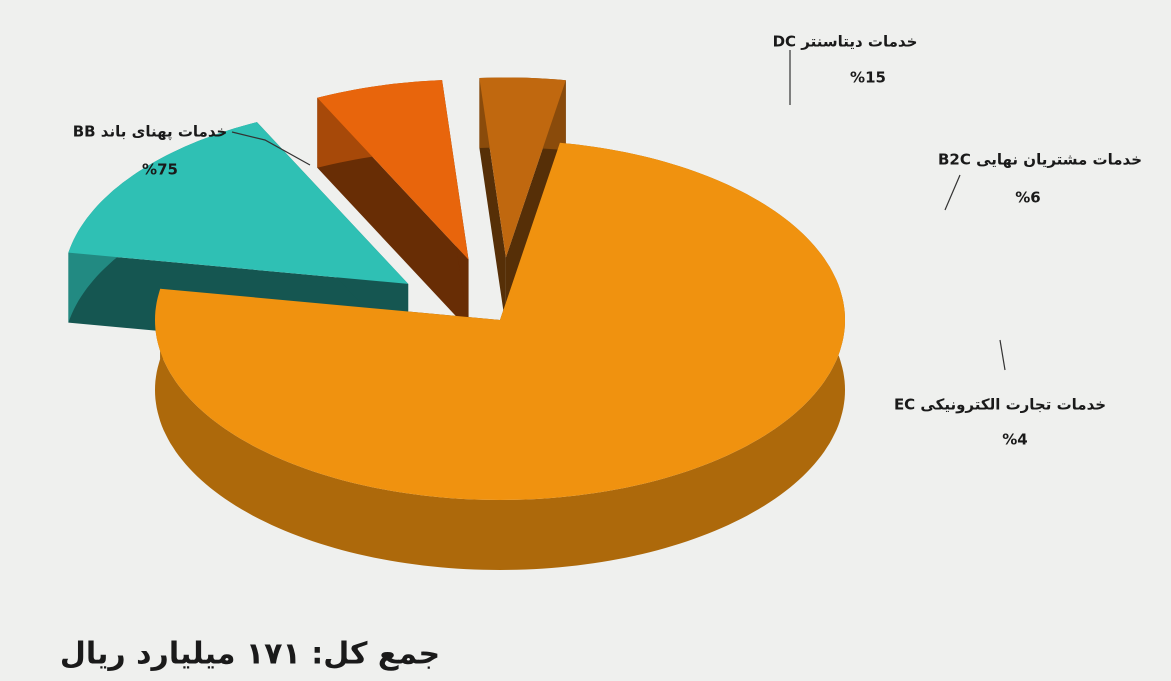 This screenshot has height=681, width=1171. I want to click on slice-value: %75, so click(160, 170).